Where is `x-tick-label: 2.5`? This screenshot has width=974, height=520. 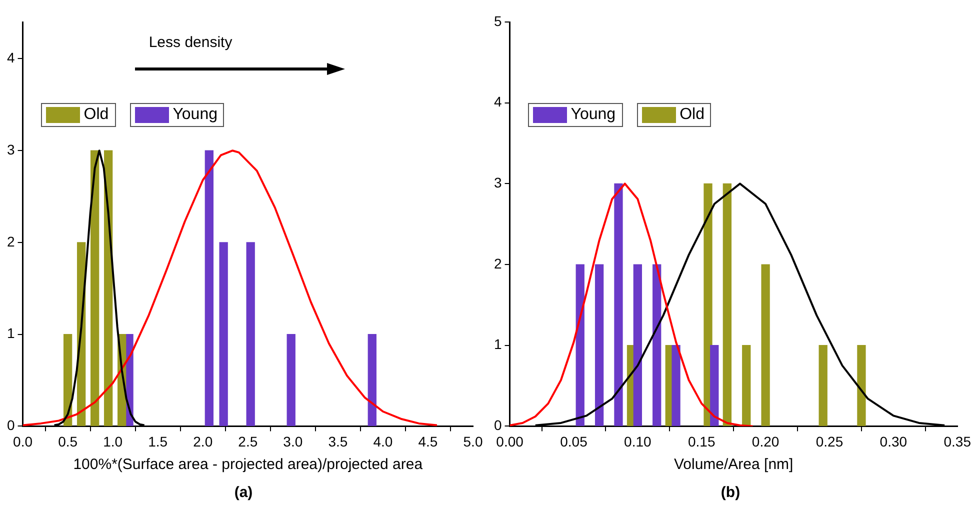 x-tick-label: 2.5 is located at coordinates (248, 441).